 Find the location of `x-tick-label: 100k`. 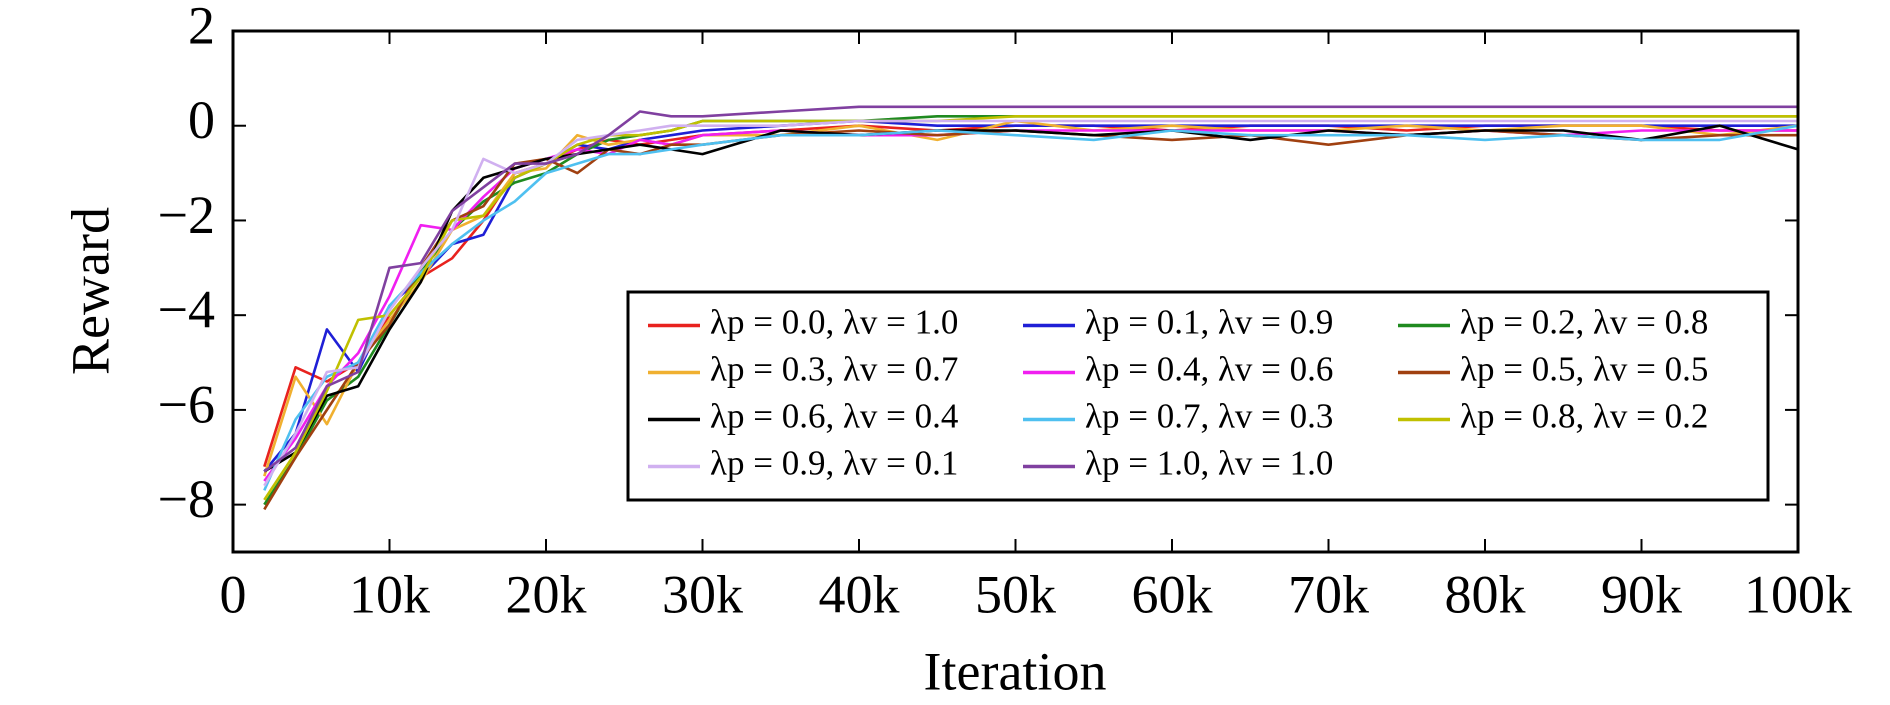

x-tick-label: 100k is located at coordinates (1798, 594).